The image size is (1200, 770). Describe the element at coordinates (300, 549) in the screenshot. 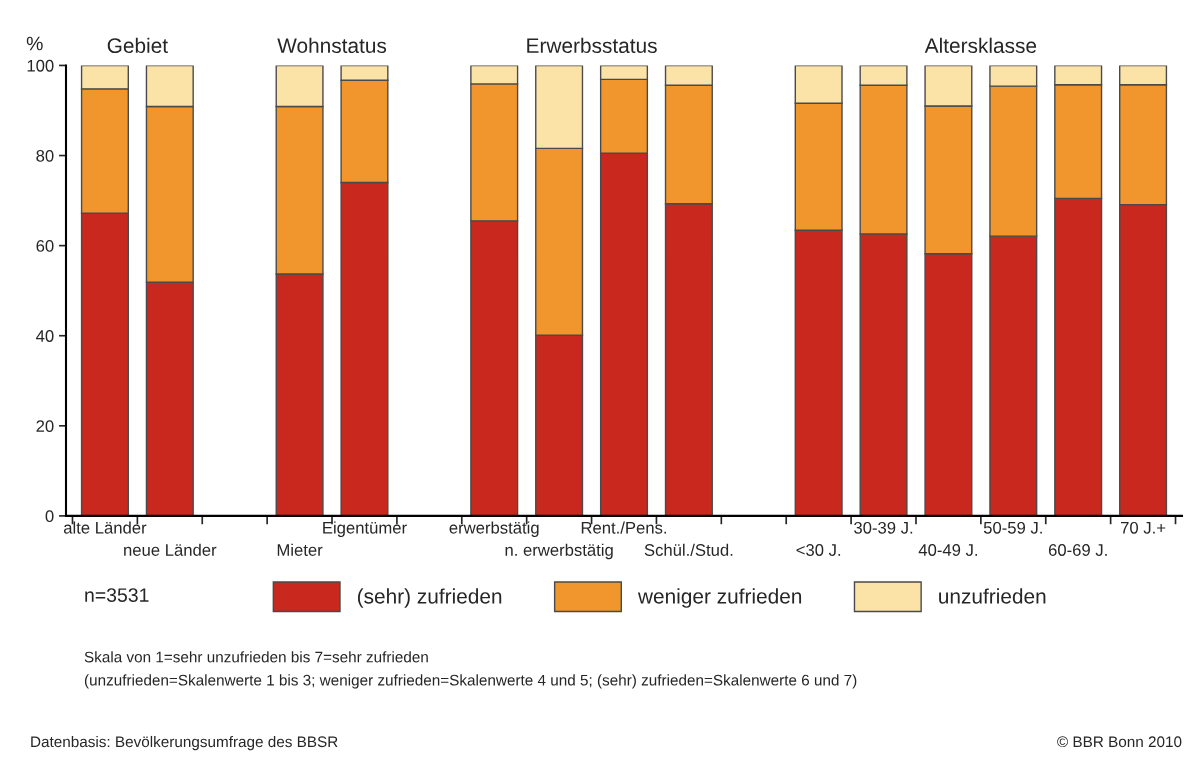

I see `x-tick-label: Mieter` at that location.